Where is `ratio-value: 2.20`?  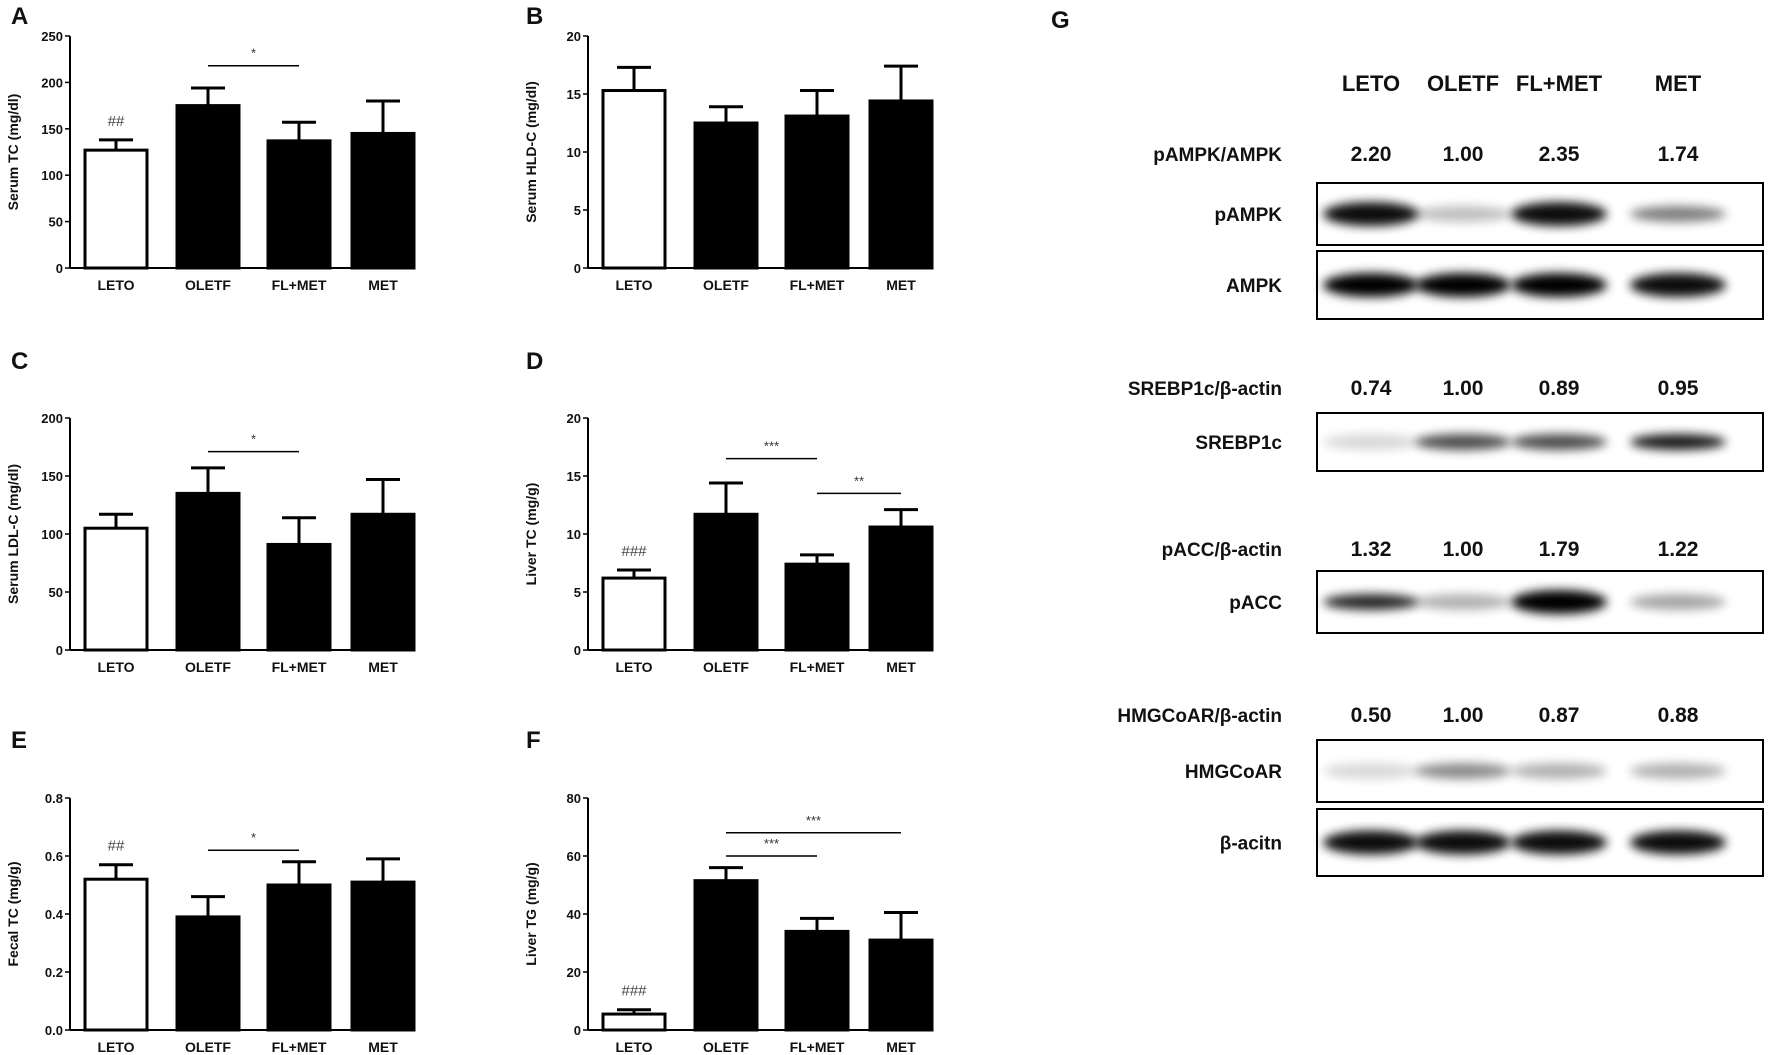 ratio-value: 2.20 is located at coordinates (1371, 154).